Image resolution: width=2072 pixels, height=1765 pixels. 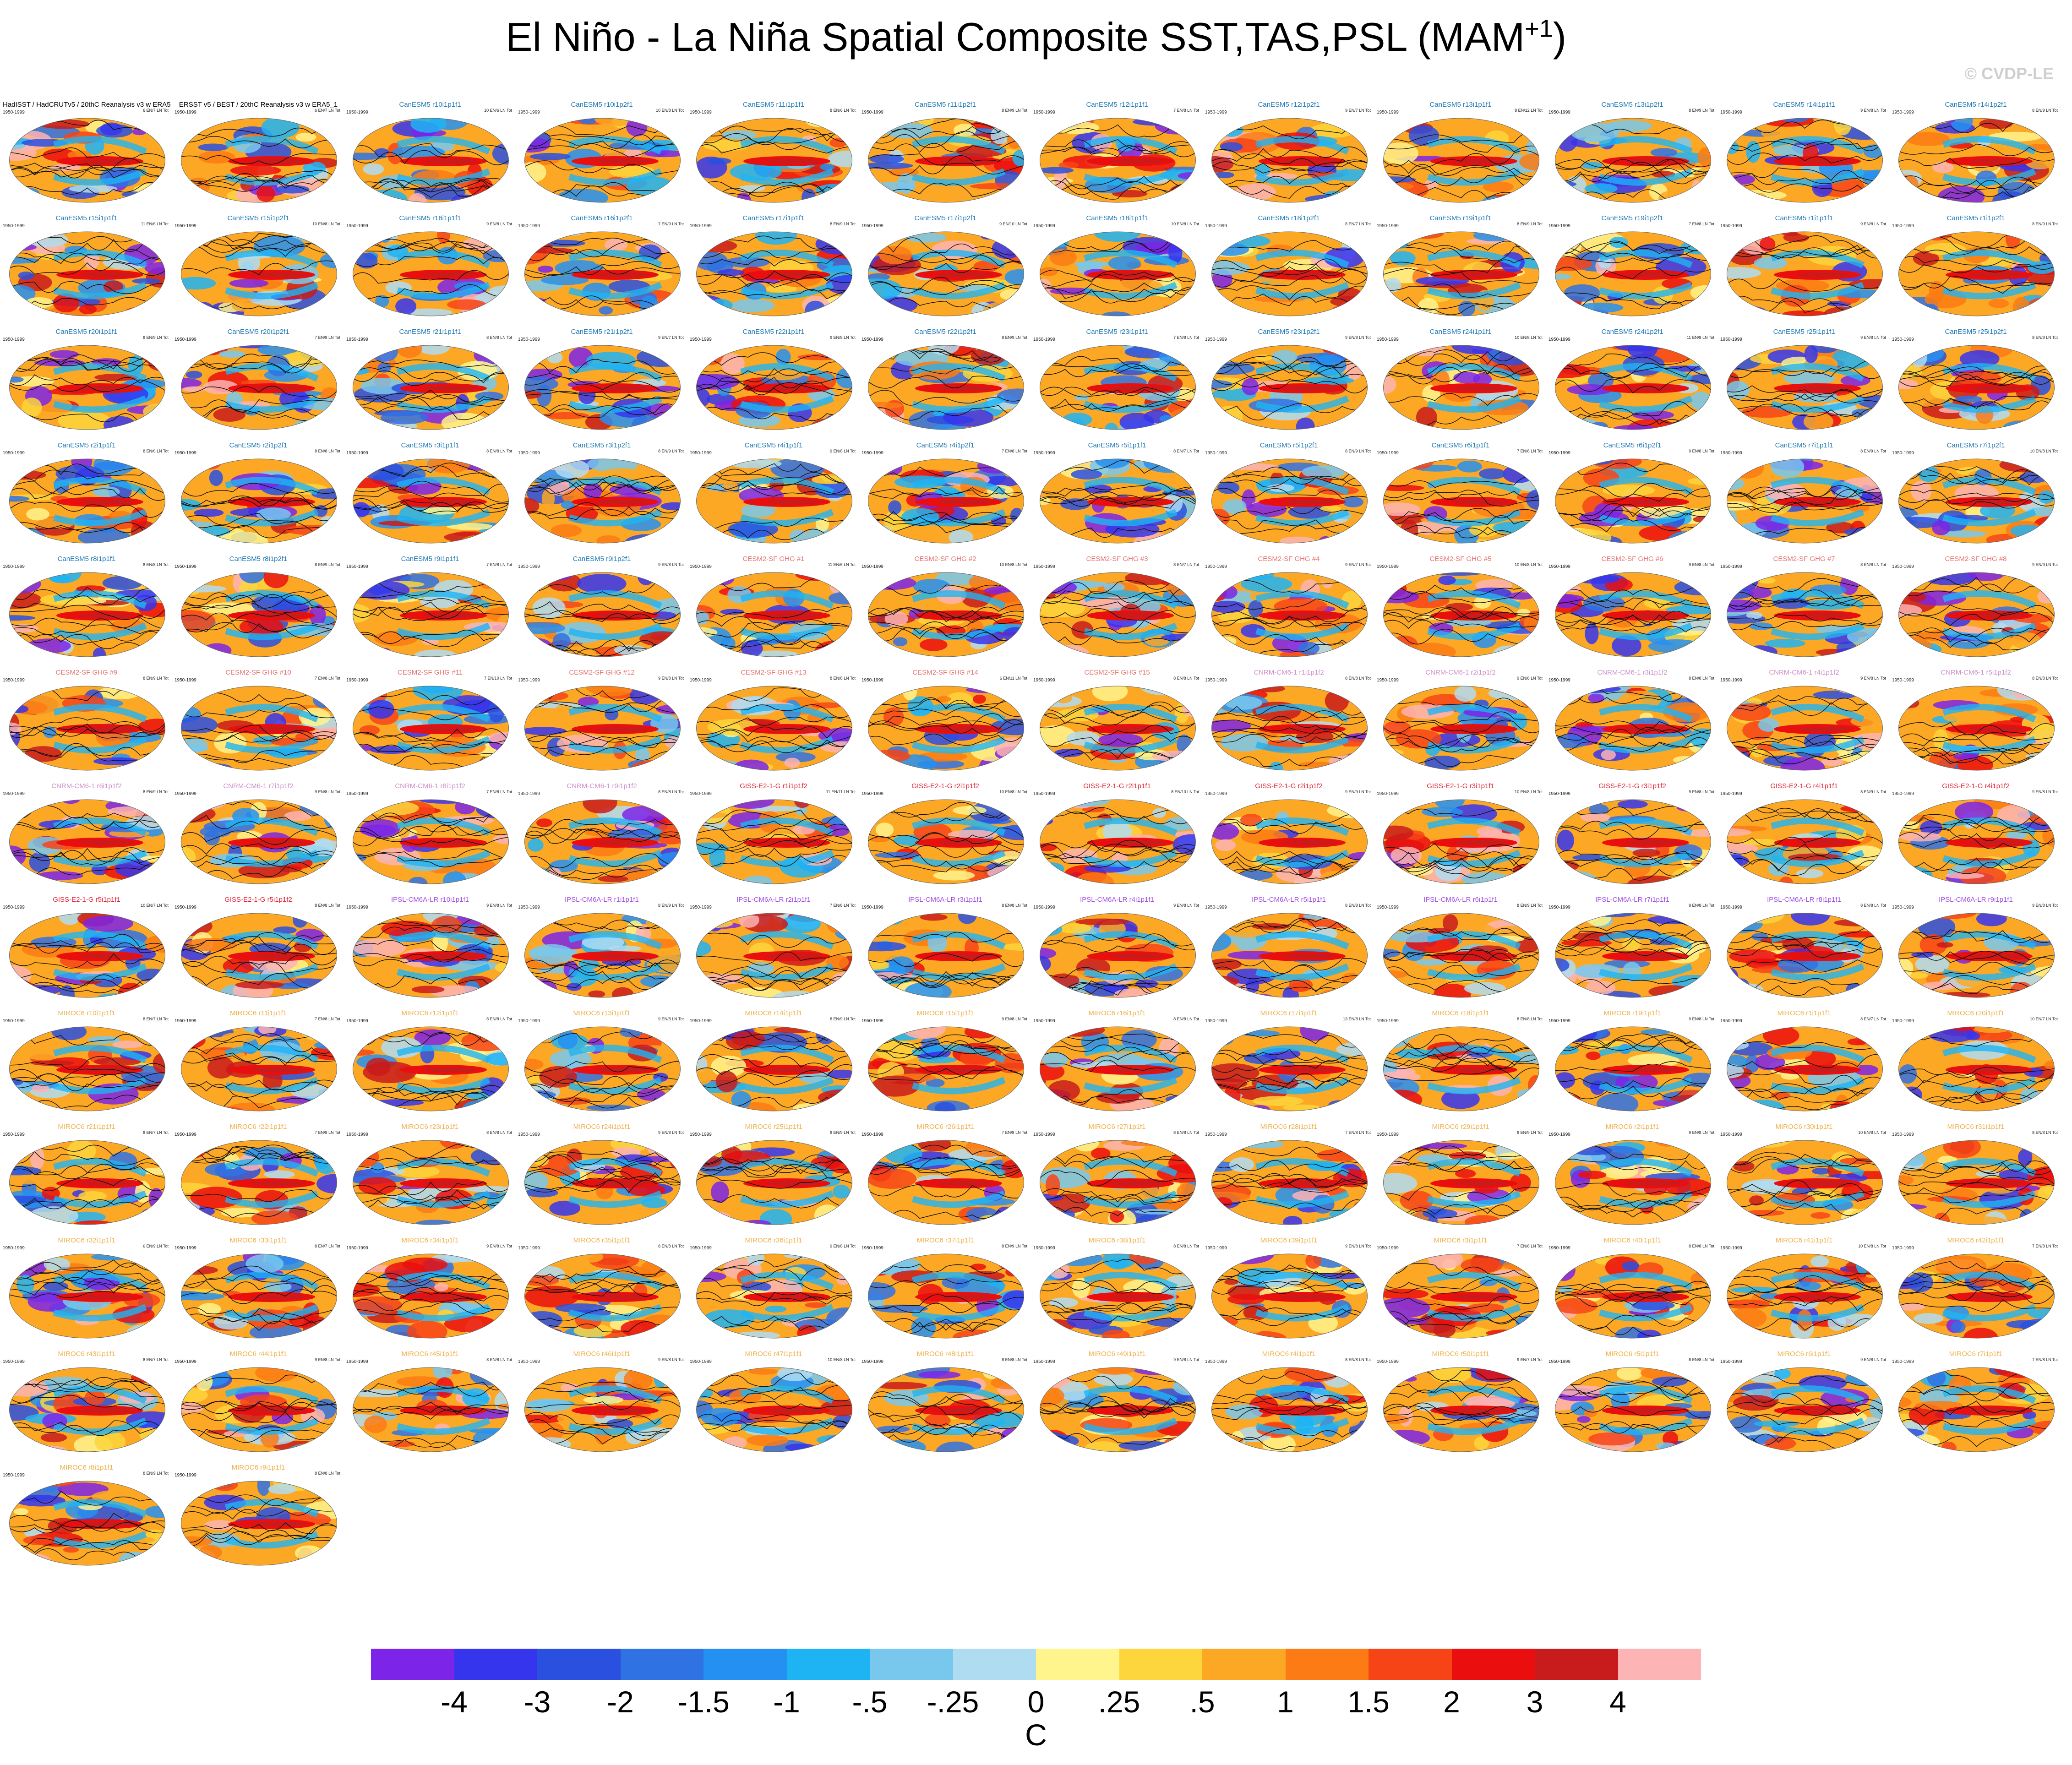 I want to click on panel-stats: 7 EN/8 LN Tot, so click(x=499, y=564).